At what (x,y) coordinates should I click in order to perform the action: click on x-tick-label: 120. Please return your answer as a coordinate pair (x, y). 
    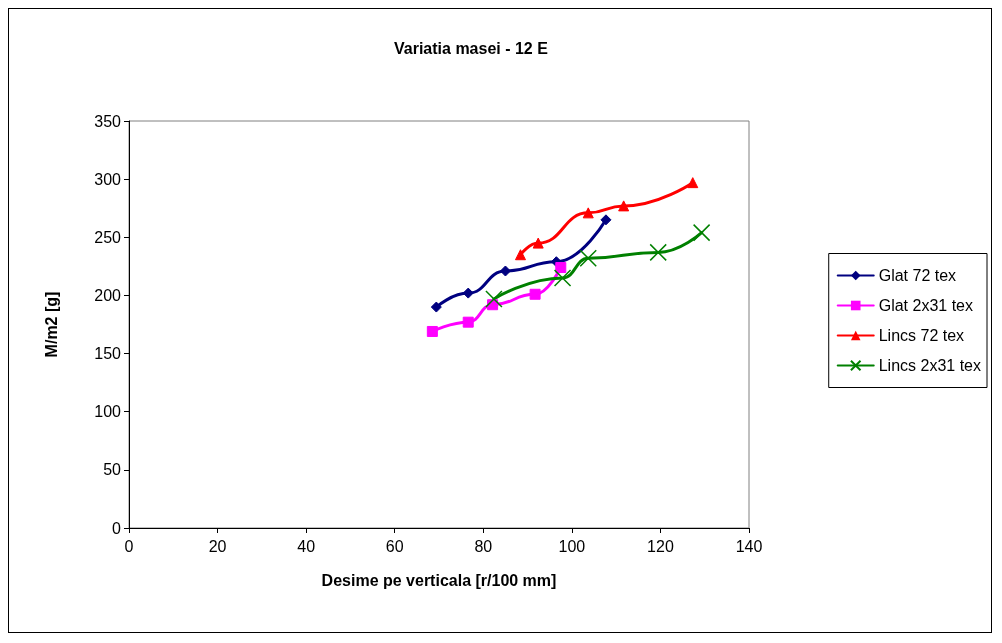
    Looking at the image, I should click on (660, 546).